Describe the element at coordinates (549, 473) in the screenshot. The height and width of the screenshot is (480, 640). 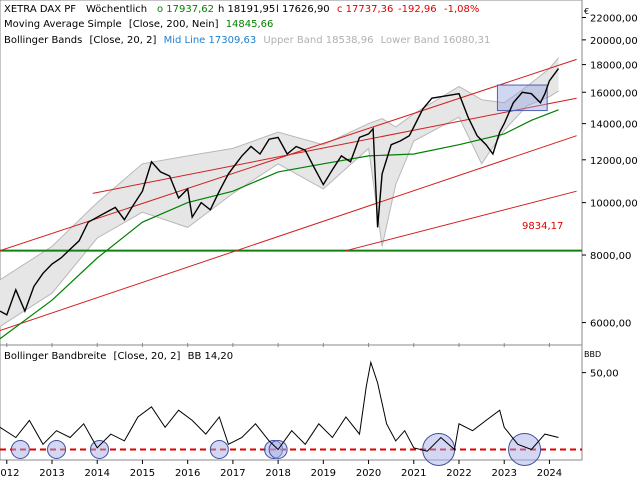
I see `x-tick-label-12: 2024` at that location.